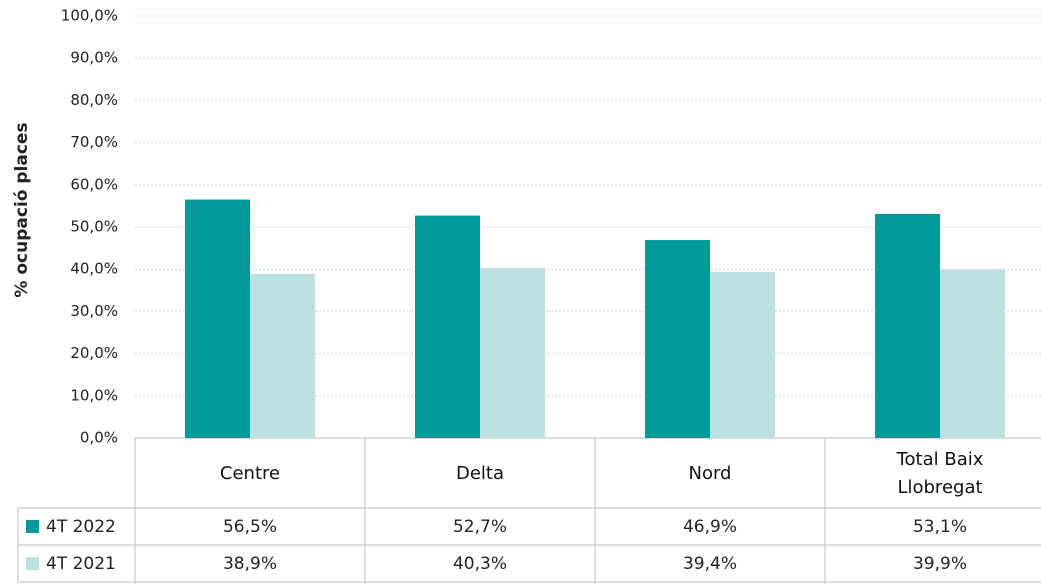 Image resolution: width=1041 pixels, height=584 pixels. Describe the element at coordinates (94, 142) in the screenshot. I see `y-tick-label: 70,0%` at that location.